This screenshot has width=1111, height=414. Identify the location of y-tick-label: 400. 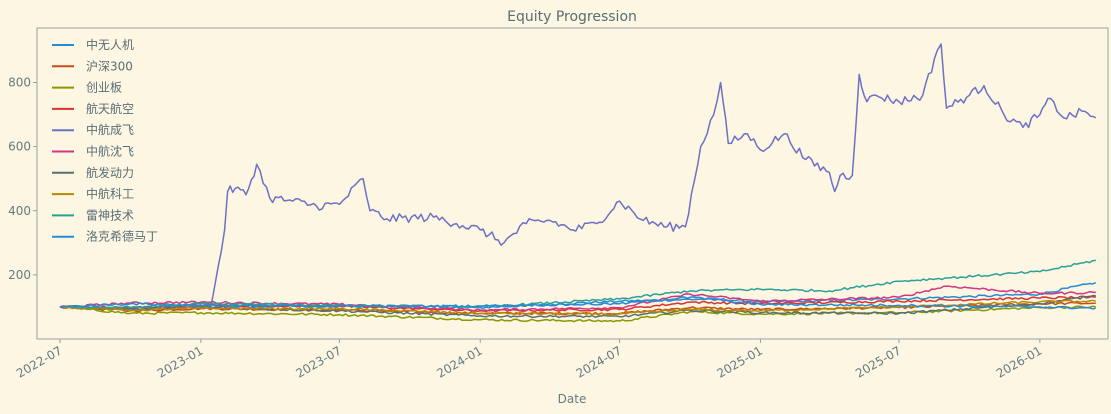
(19, 211).